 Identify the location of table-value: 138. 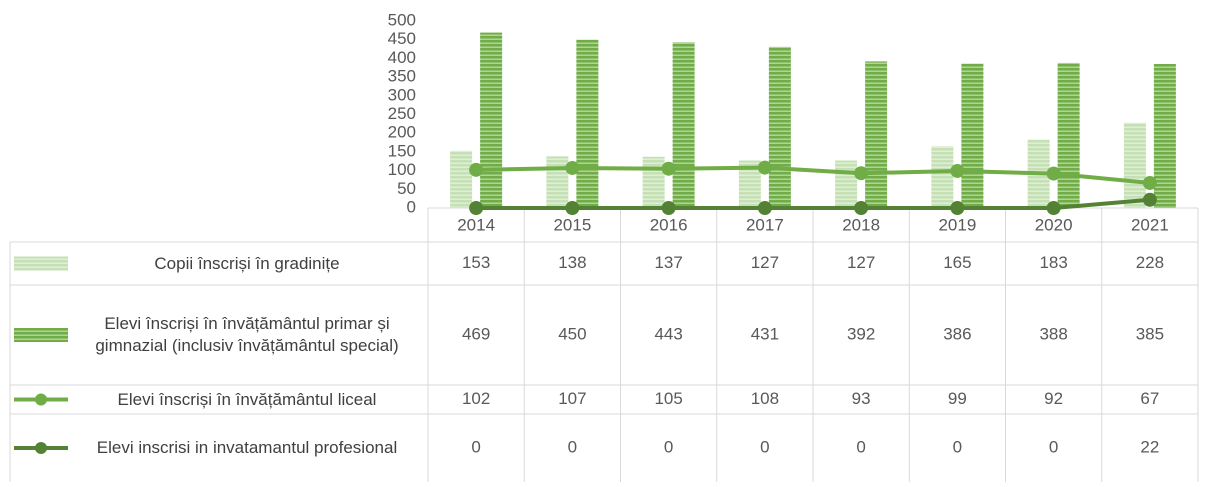
(572, 262).